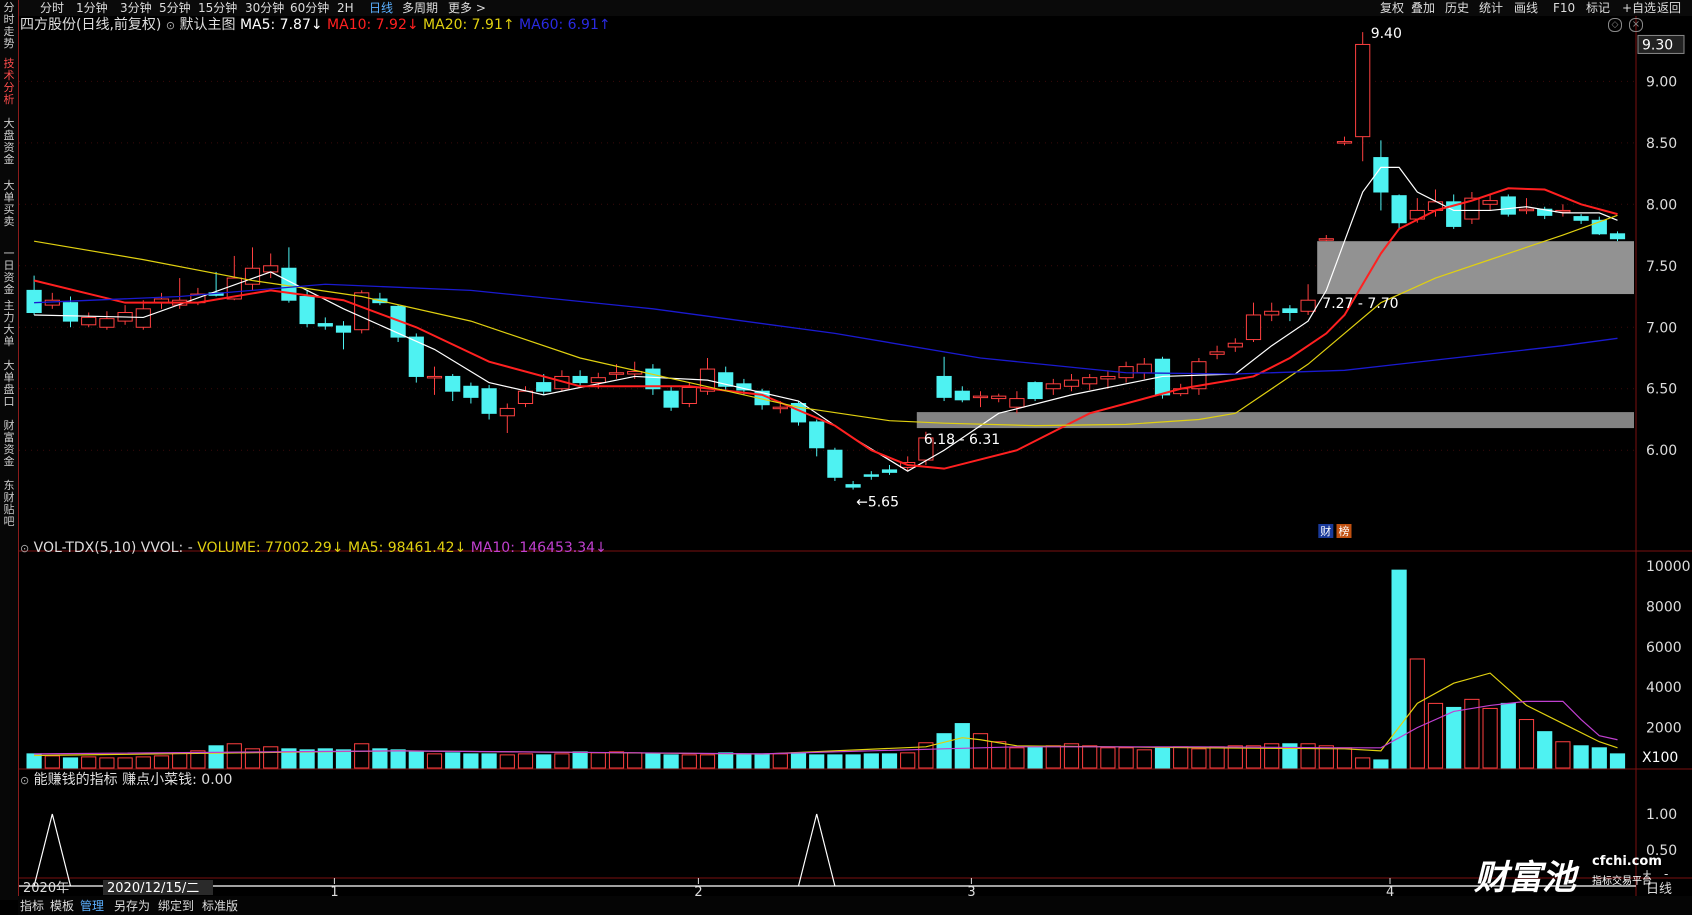 The height and width of the screenshot is (915, 1692). What do you see at coordinates (1423, 8) in the screenshot?
I see `tool-1: 叠加` at bounding box center [1423, 8].